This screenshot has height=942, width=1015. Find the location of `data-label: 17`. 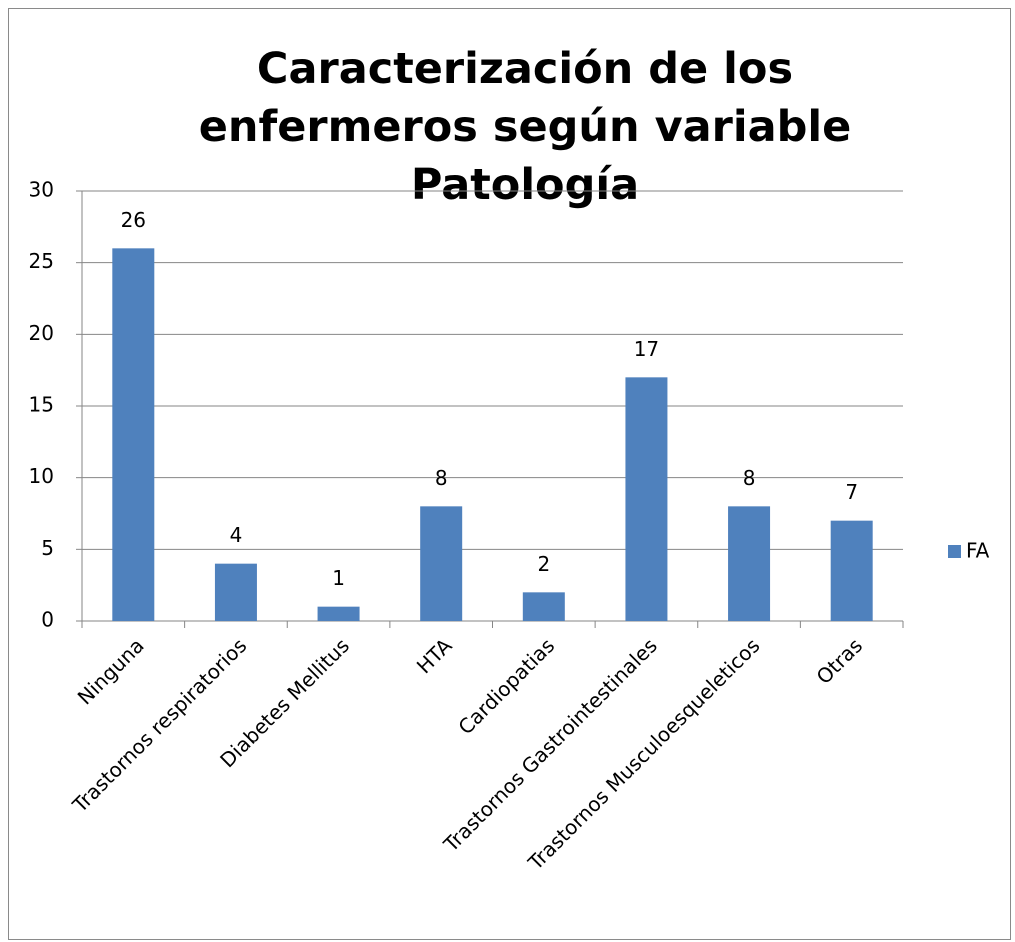

data-label: 17 is located at coordinates (646, 349).